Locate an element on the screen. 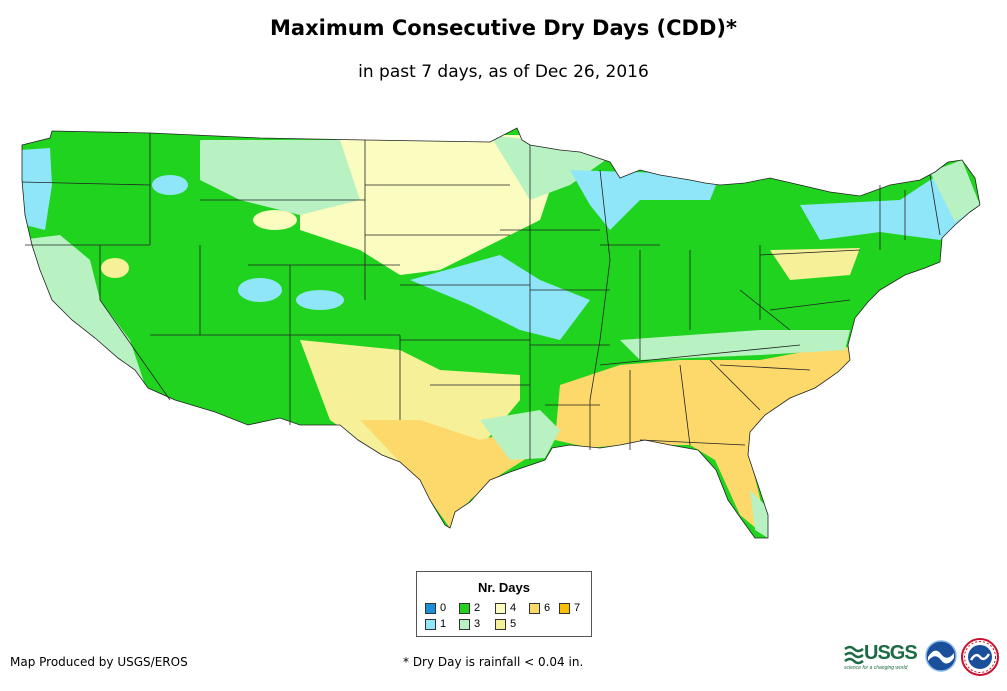 The width and height of the screenshot is (1007, 691). state-line-wa-or is located at coordinates (86, 183).